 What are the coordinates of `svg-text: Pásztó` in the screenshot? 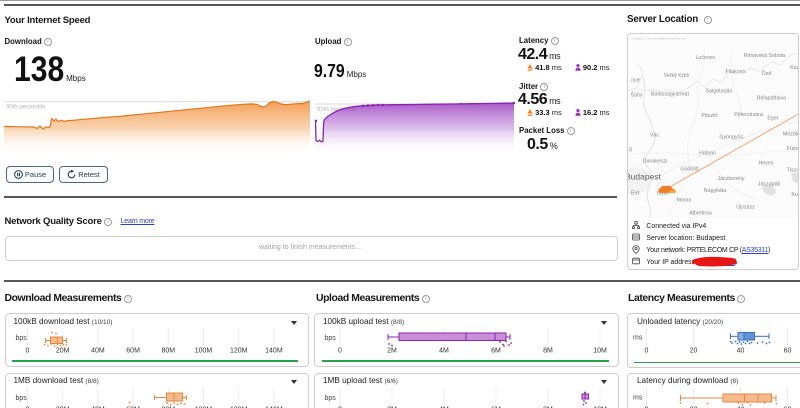 It's located at (709, 116).